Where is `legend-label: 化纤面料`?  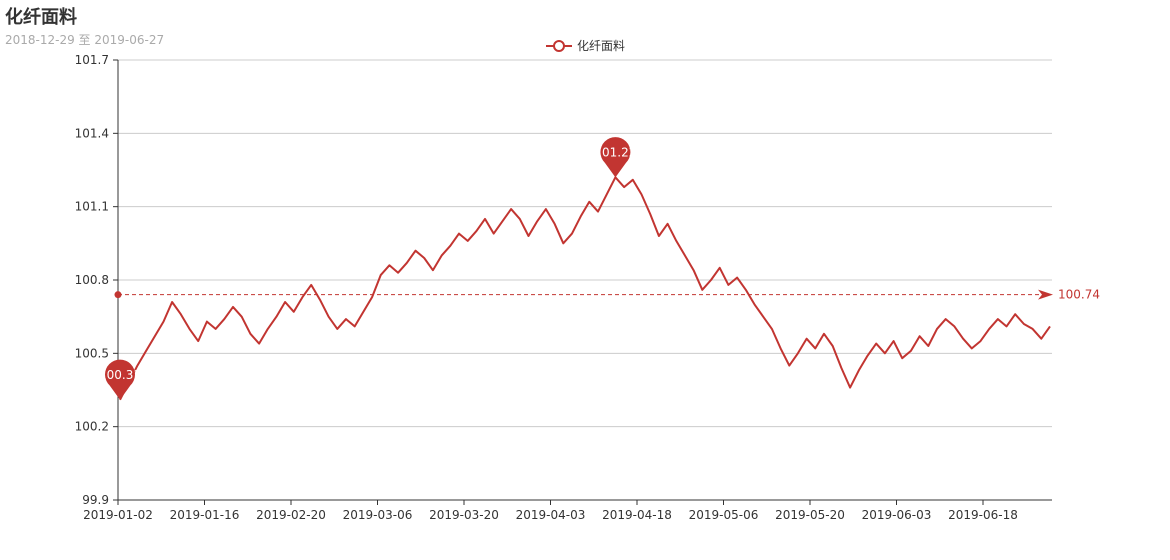
legend-label: 化纤面料 is located at coordinates (601, 46).